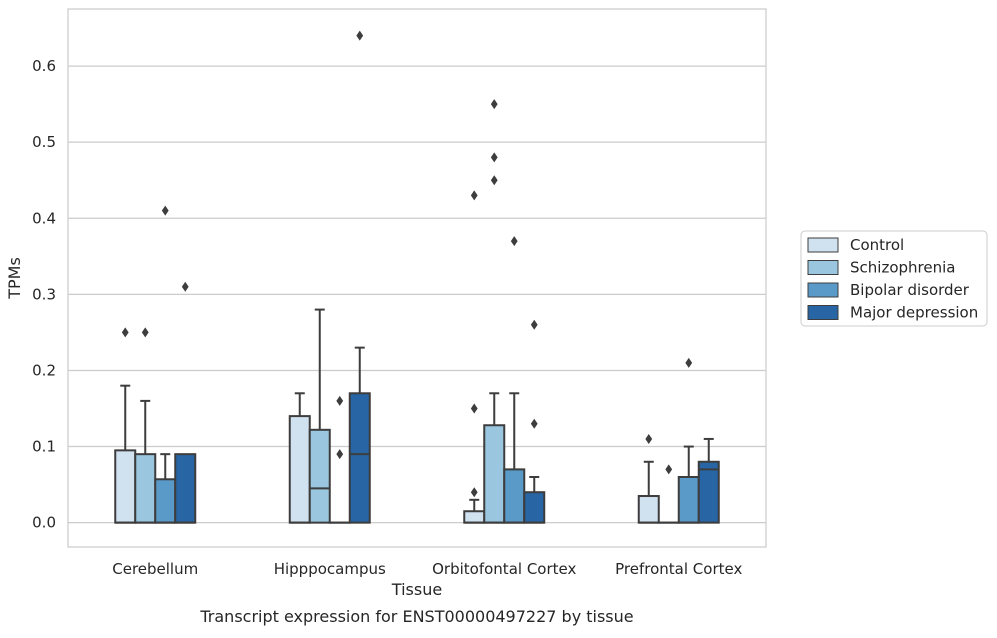 Image resolution: width=997 pixels, height=638 pixels. I want to click on x-axis-label: Tissue, so click(416, 589).